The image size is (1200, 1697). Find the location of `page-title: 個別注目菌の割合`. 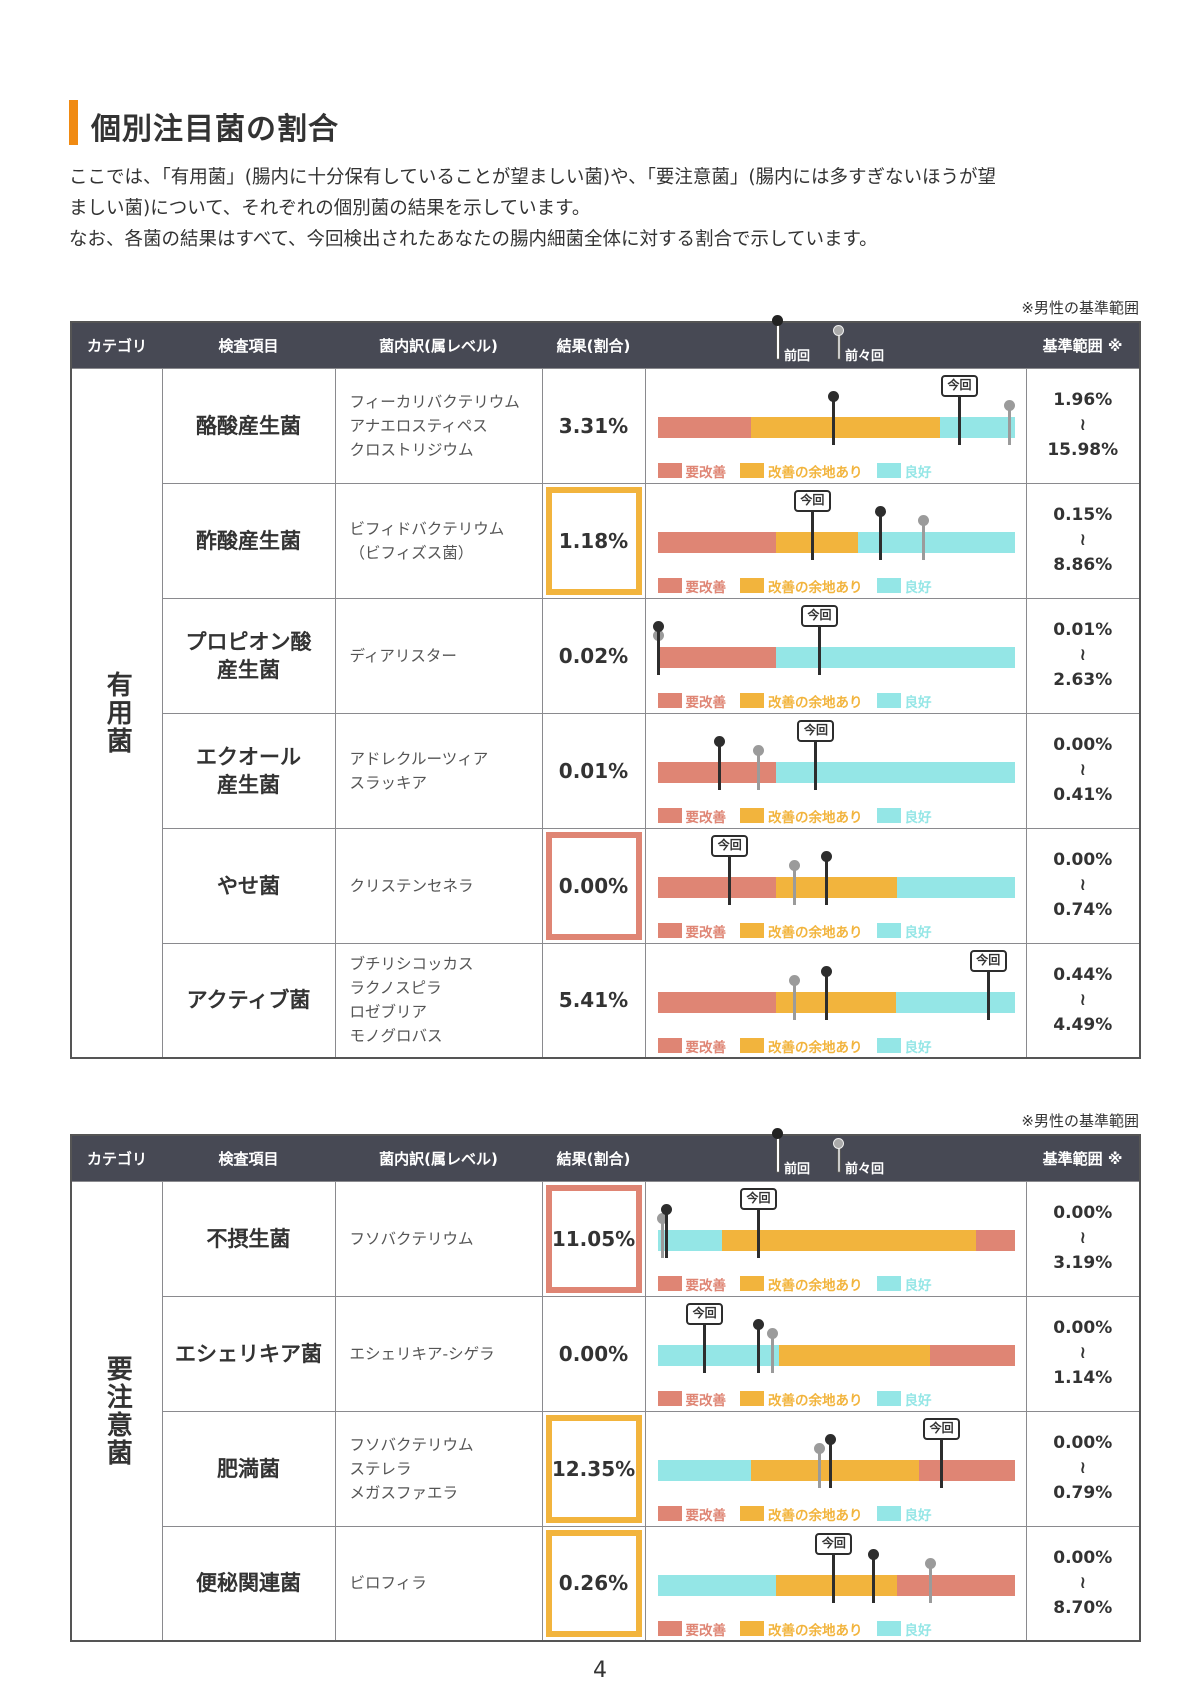

page-title: 個別注目菌の割合 is located at coordinates (215, 129).